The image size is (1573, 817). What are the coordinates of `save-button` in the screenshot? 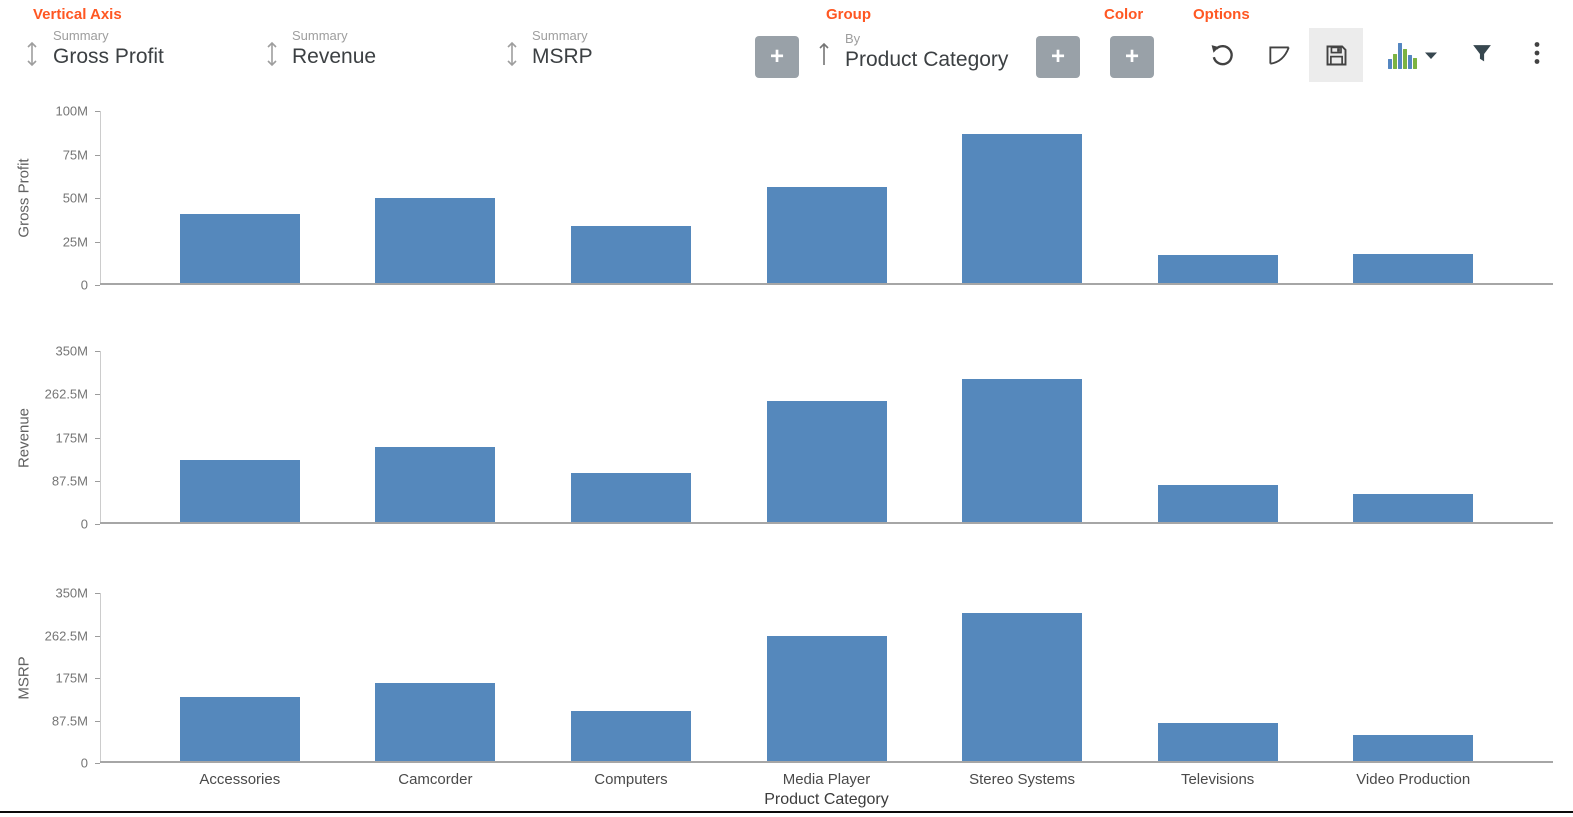 It's located at (1336, 55).